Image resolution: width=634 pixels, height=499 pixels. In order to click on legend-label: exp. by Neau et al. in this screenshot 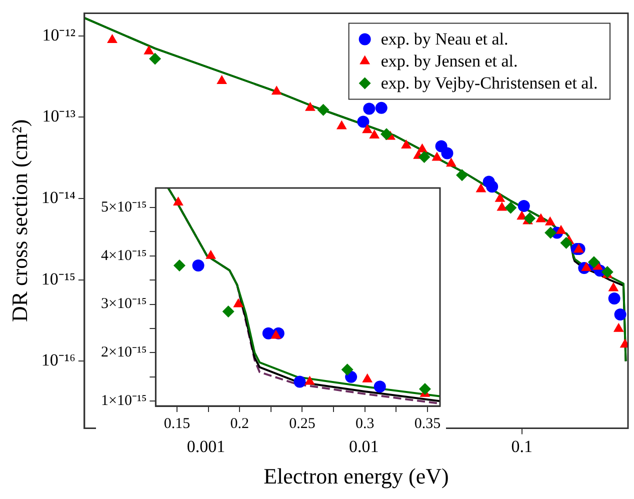, I will do `click(444, 39)`.